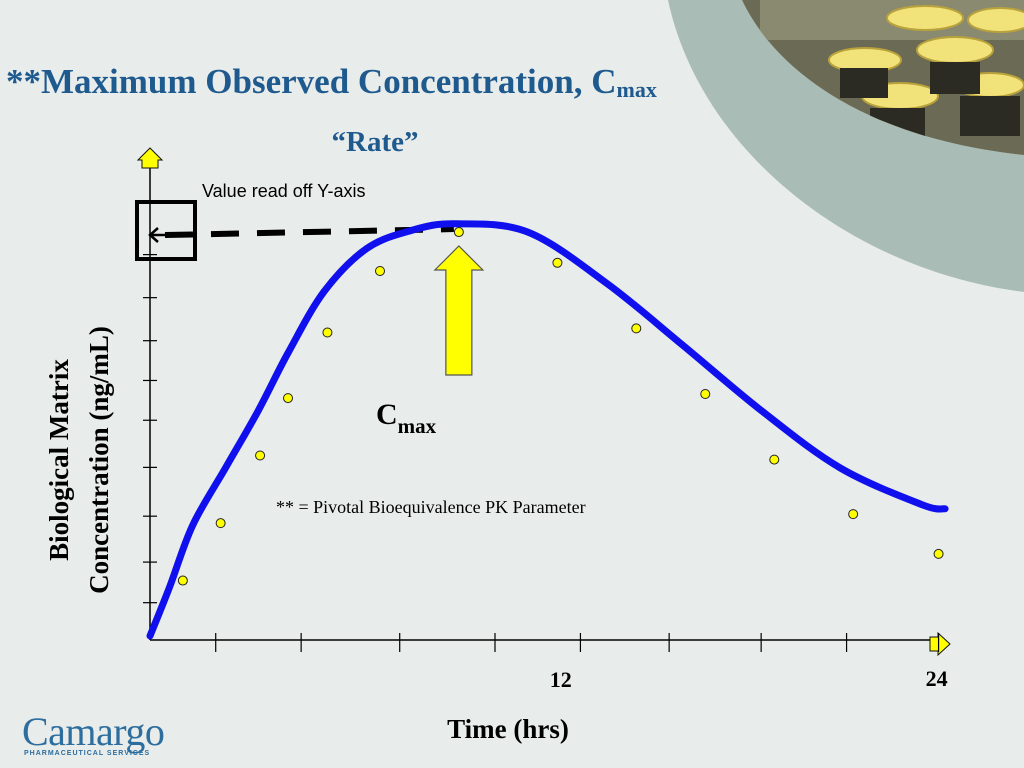  I want to click on y-axis-arrow-icon, so click(150, 158).